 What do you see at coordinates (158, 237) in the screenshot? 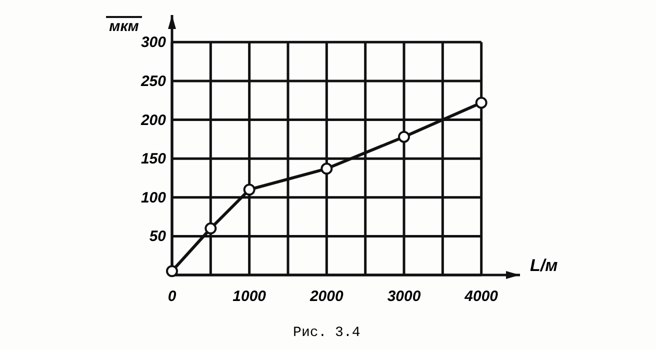
I see `y-tick-label: 50` at bounding box center [158, 237].